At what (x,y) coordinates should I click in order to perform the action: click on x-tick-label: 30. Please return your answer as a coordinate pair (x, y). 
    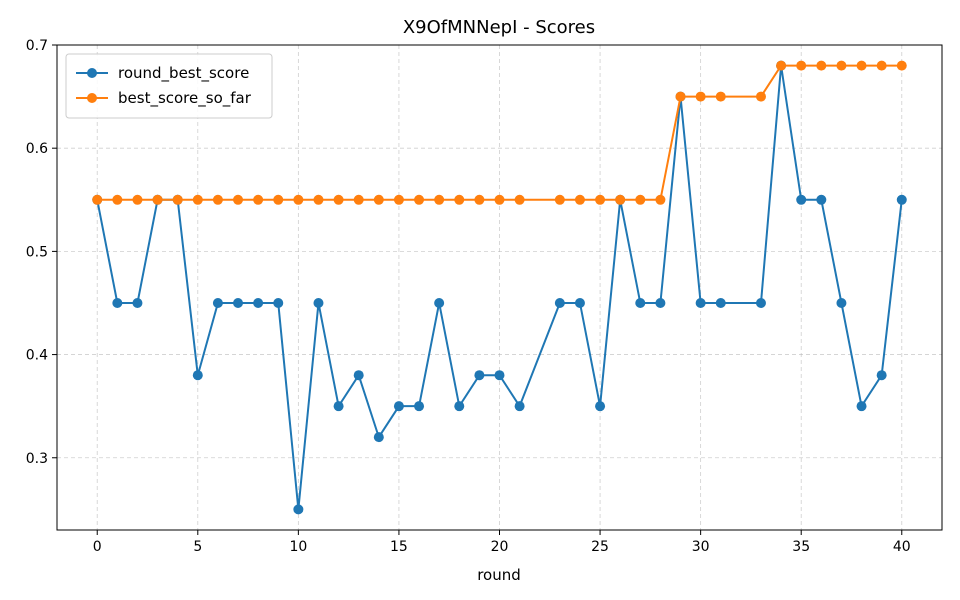
    Looking at the image, I should click on (701, 547).